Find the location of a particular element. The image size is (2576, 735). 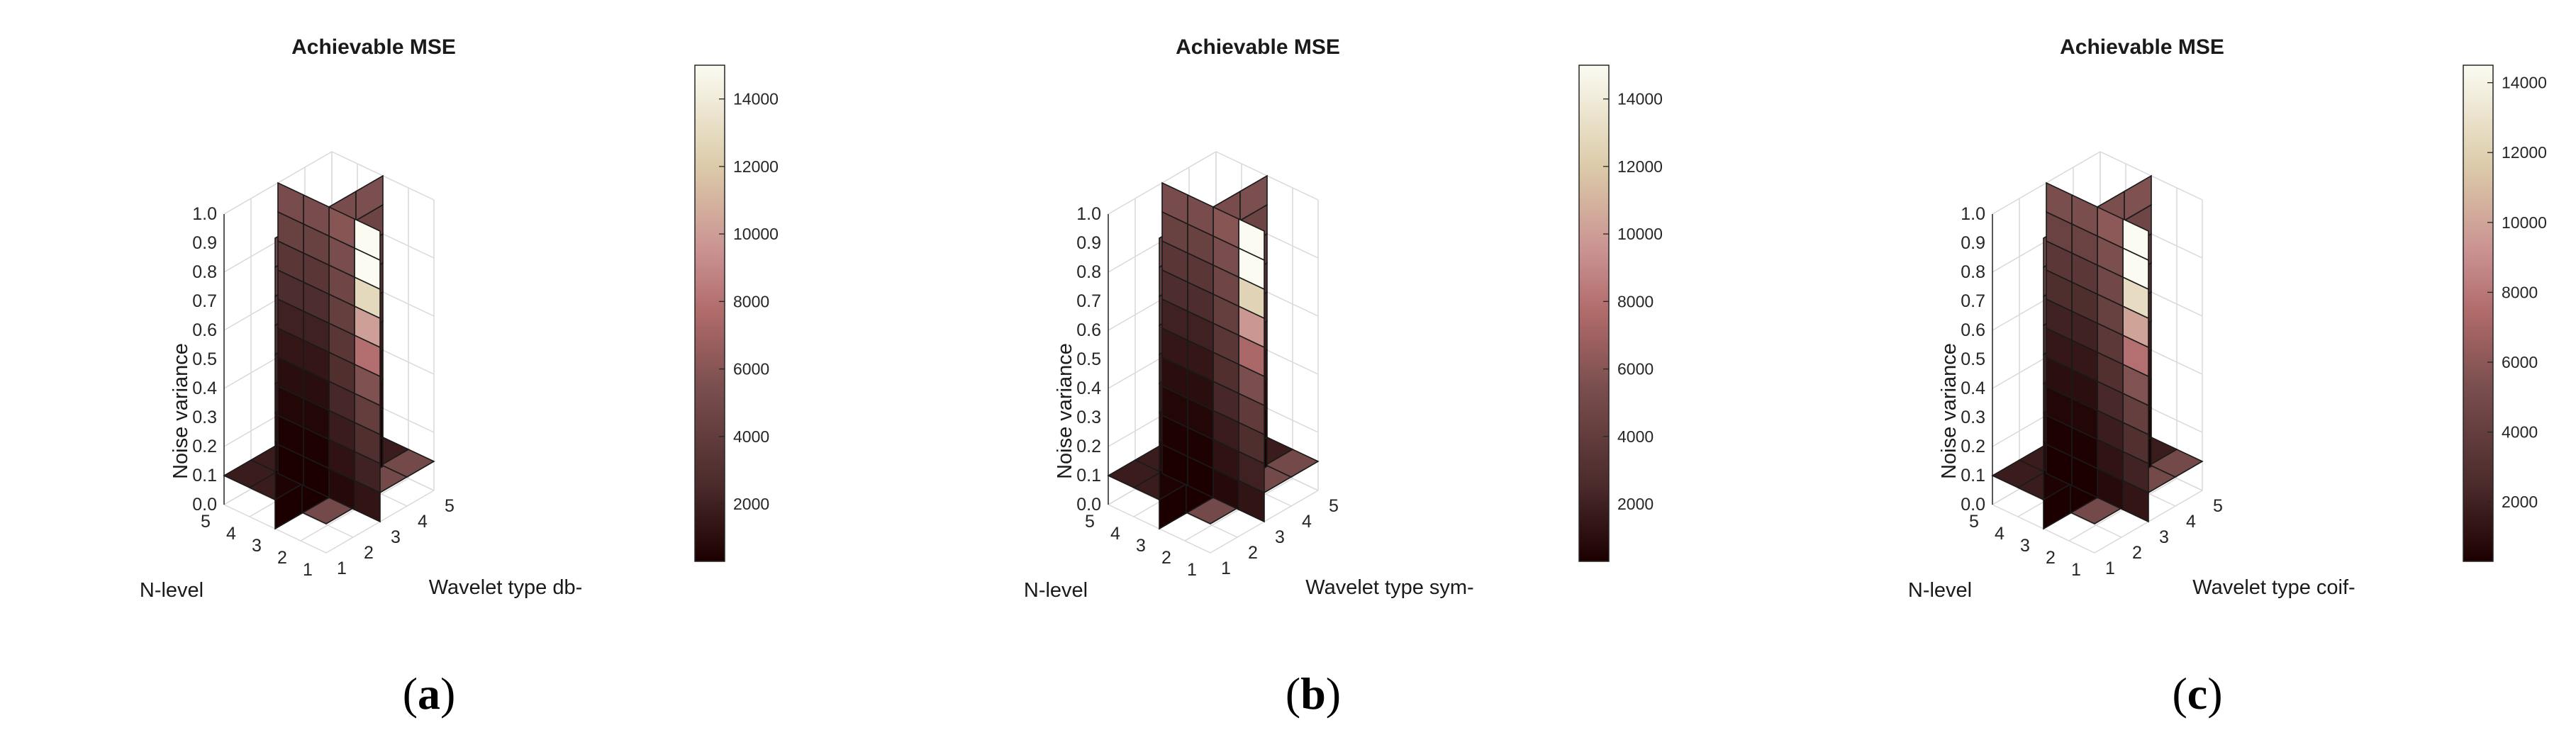

z-tick-label: 0.4 is located at coordinates (1088, 388).